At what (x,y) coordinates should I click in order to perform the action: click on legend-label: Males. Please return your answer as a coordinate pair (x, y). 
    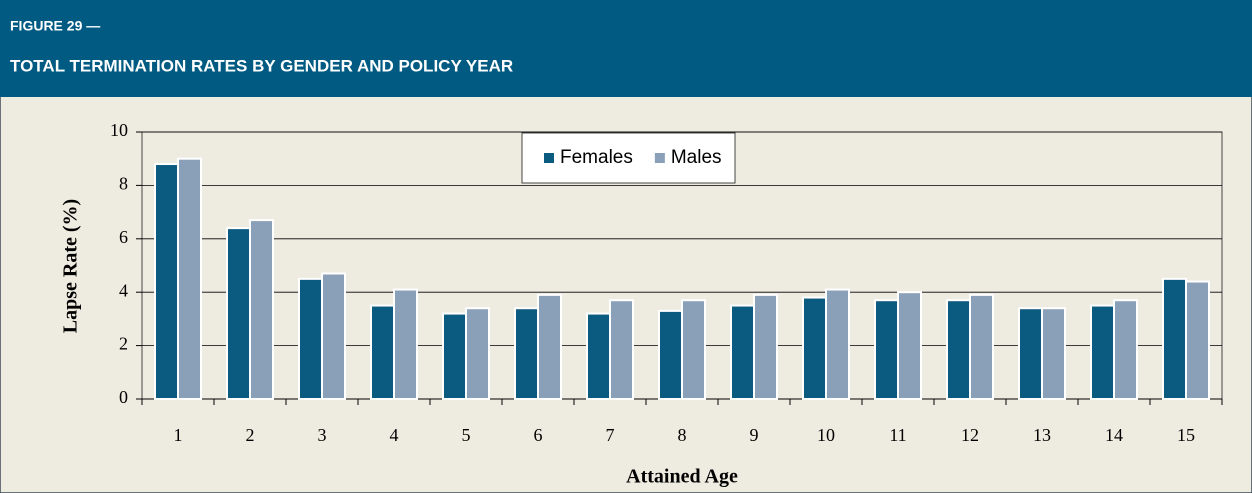
    Looking at the image, I should click on (696, 157).